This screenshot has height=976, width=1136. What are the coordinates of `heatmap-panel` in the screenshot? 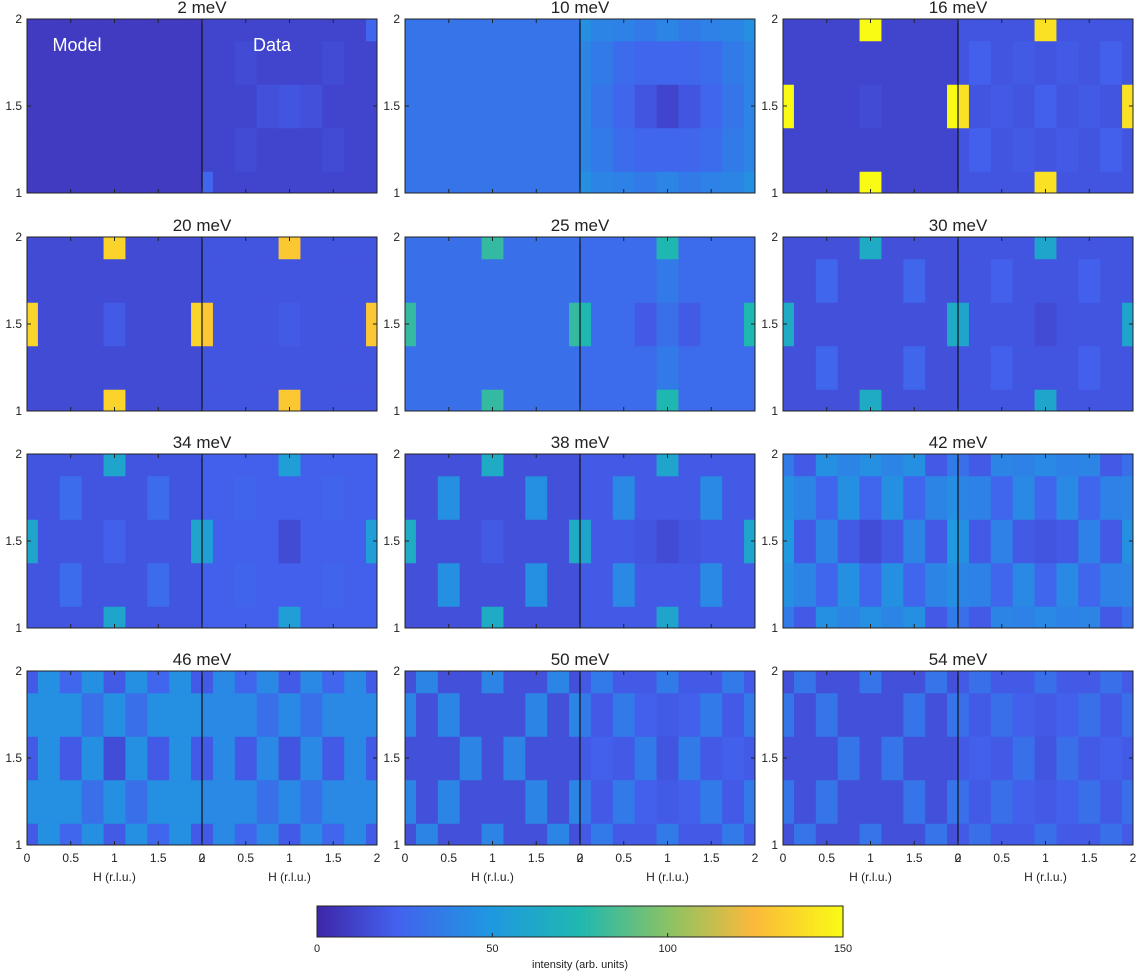 It's located at (580, 106).